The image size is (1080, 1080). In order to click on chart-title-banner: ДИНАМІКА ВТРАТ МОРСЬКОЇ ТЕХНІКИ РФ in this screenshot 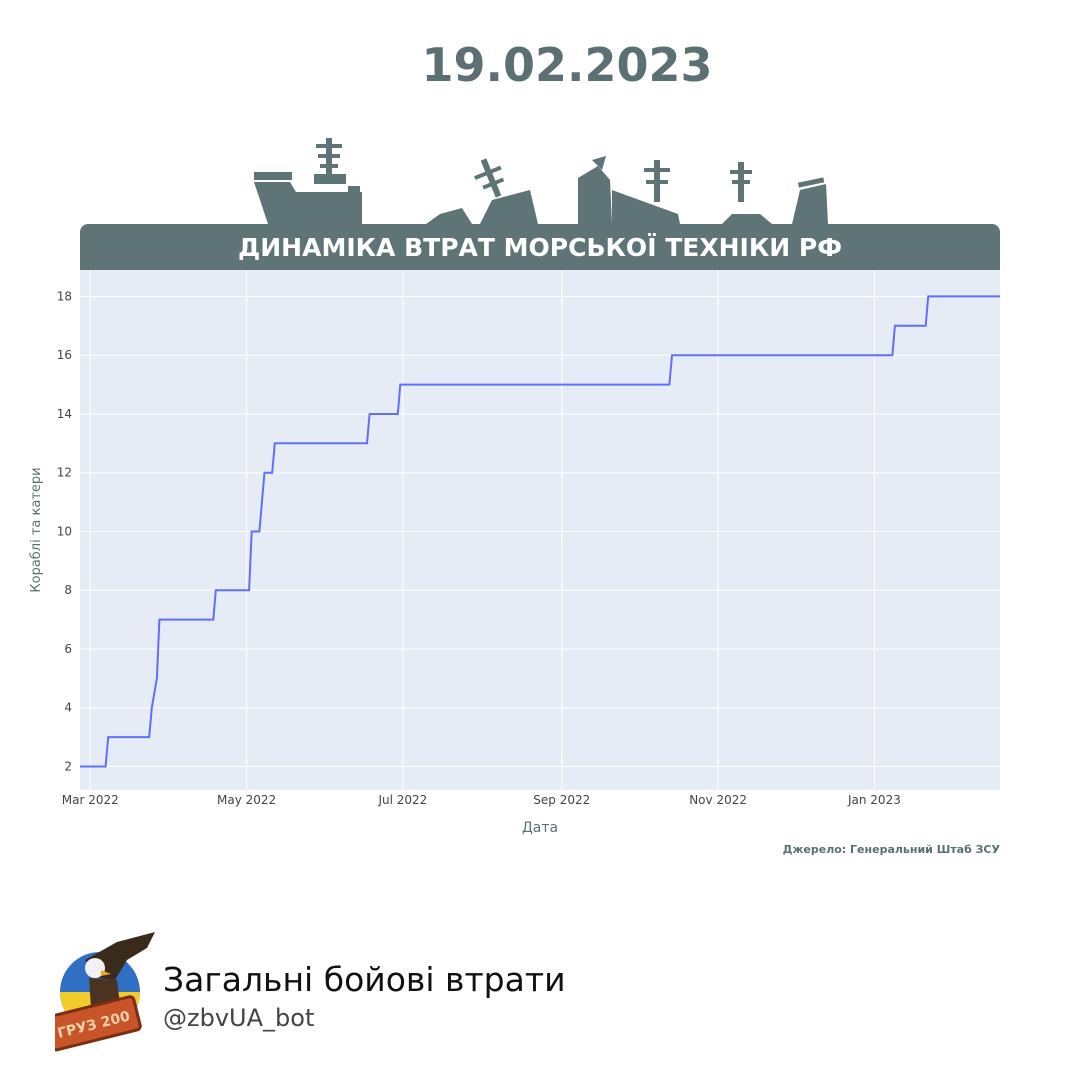, I will do `click(540, 247)`.